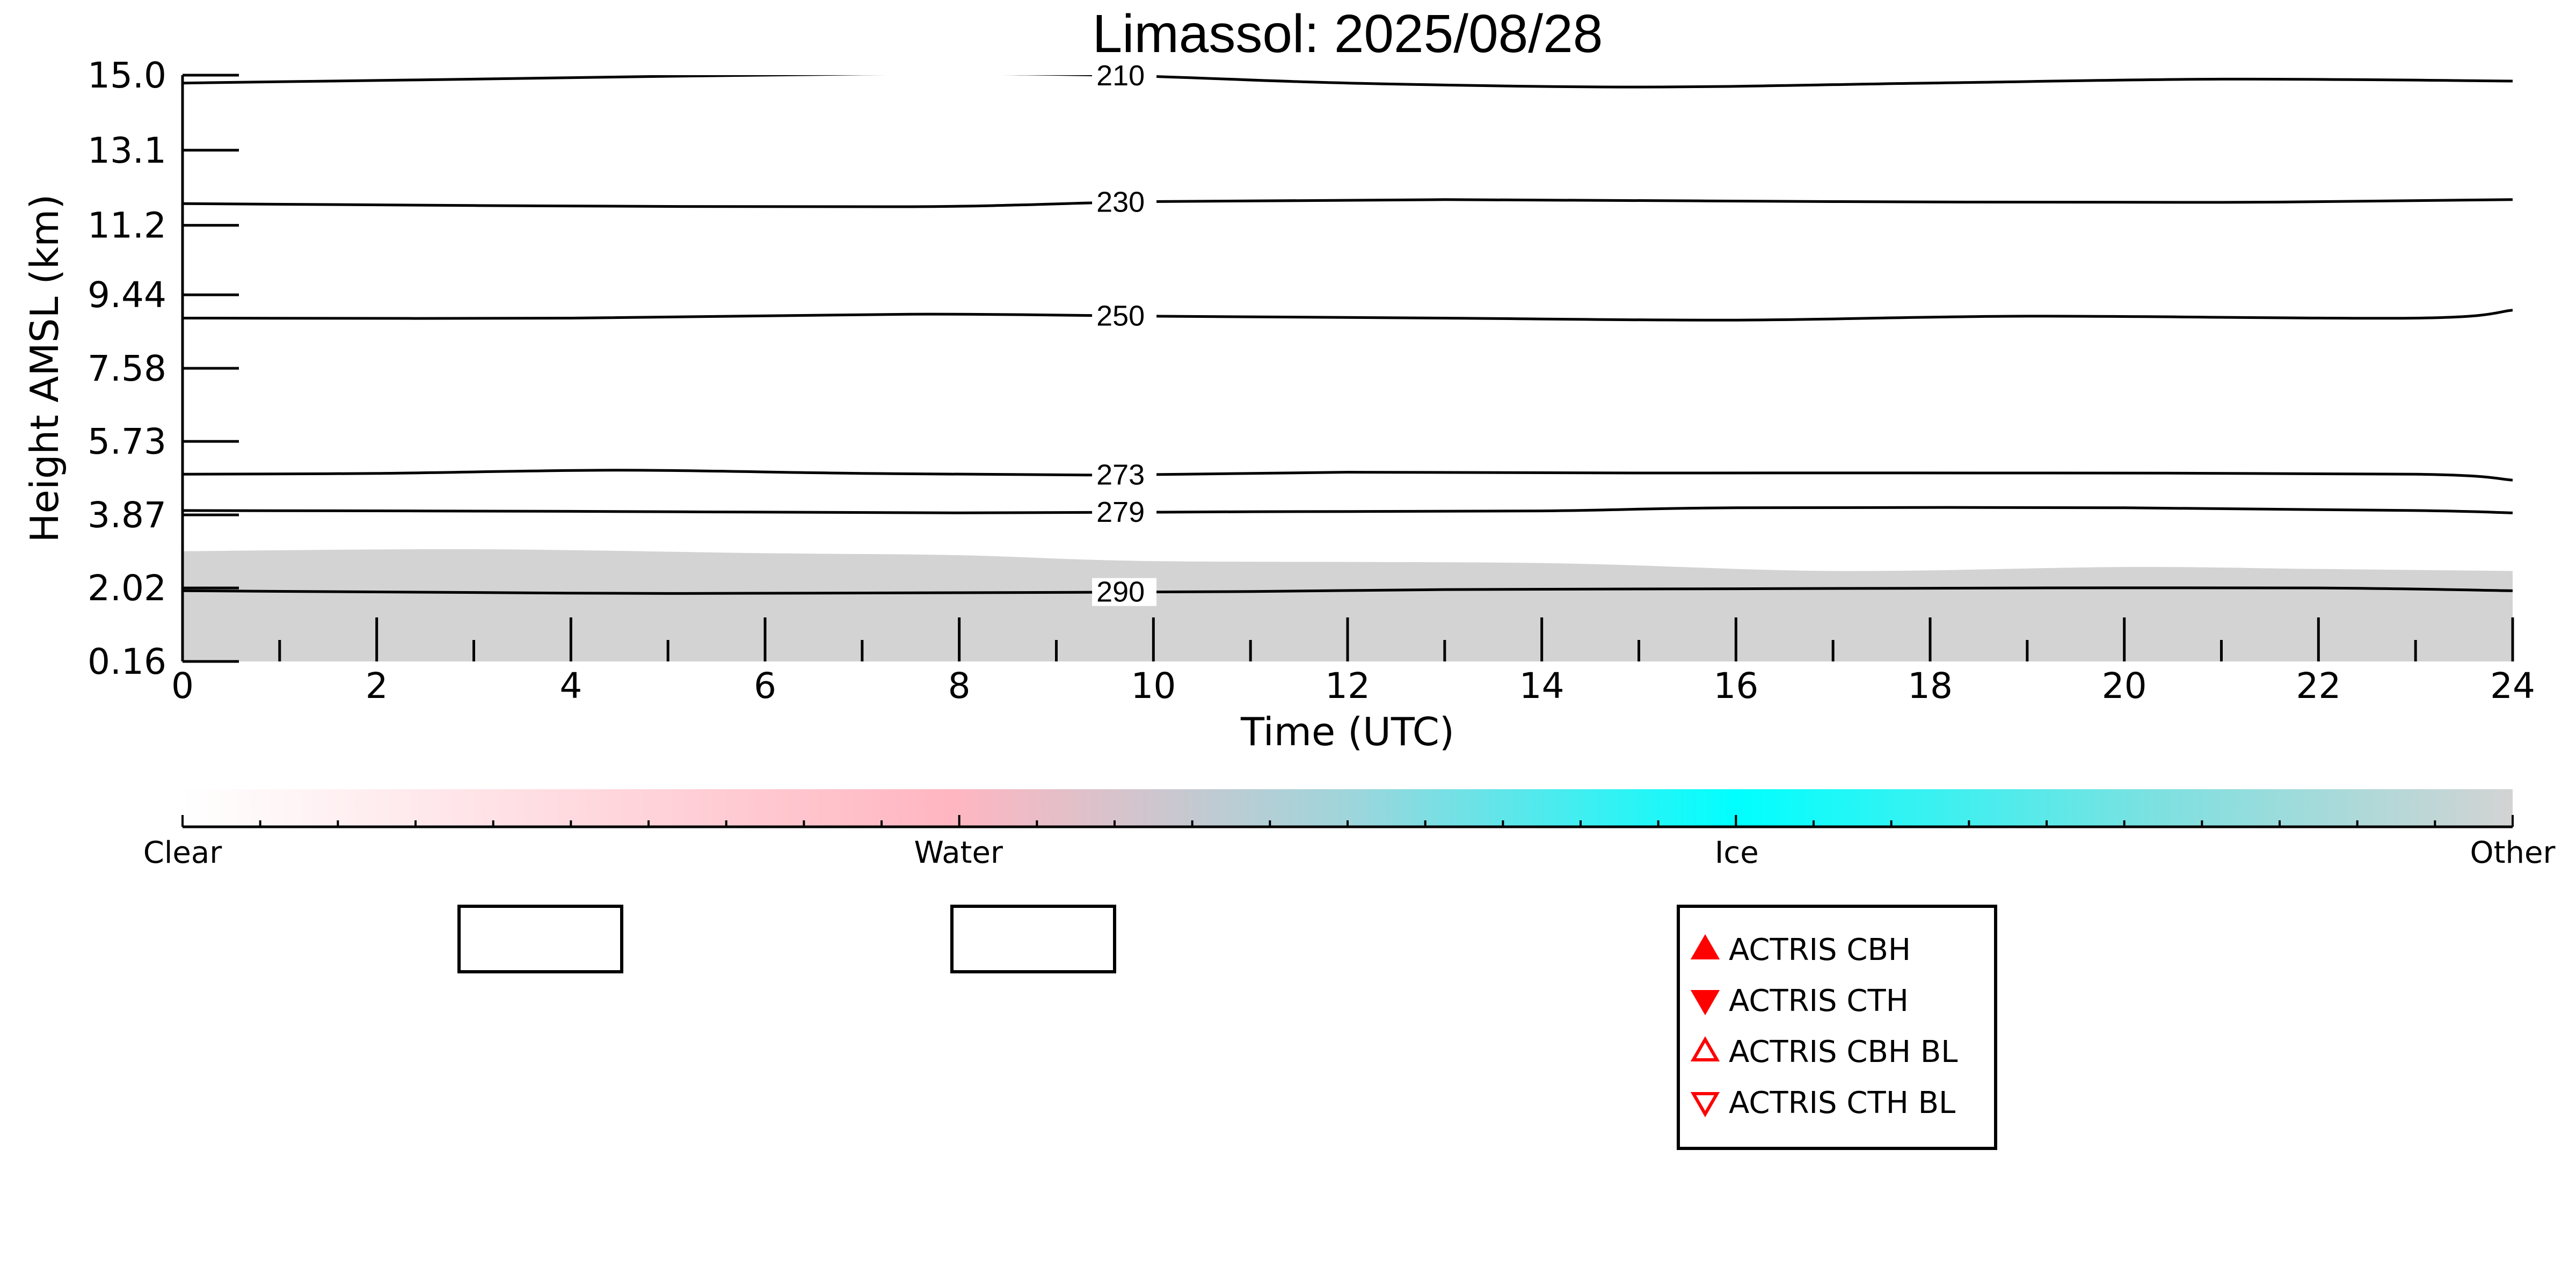 Image resolution: width=2576 pixels, height=1288 pixels. I want to click on contour-label-250: 250, so click(1120, 316).